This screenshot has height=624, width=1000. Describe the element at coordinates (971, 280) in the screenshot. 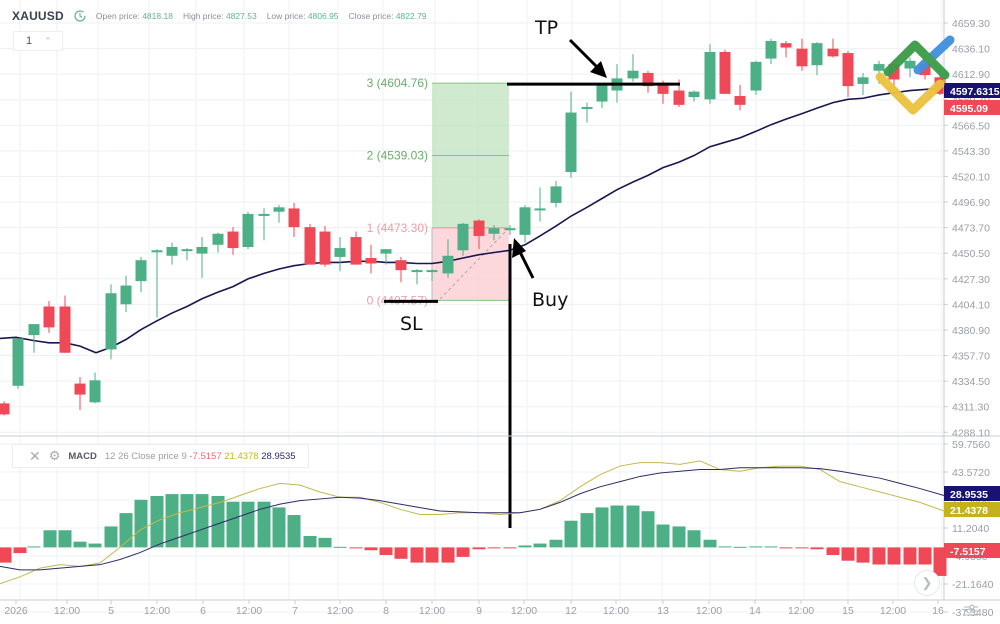

I see `price-axis-label: 4427.30` at that location.